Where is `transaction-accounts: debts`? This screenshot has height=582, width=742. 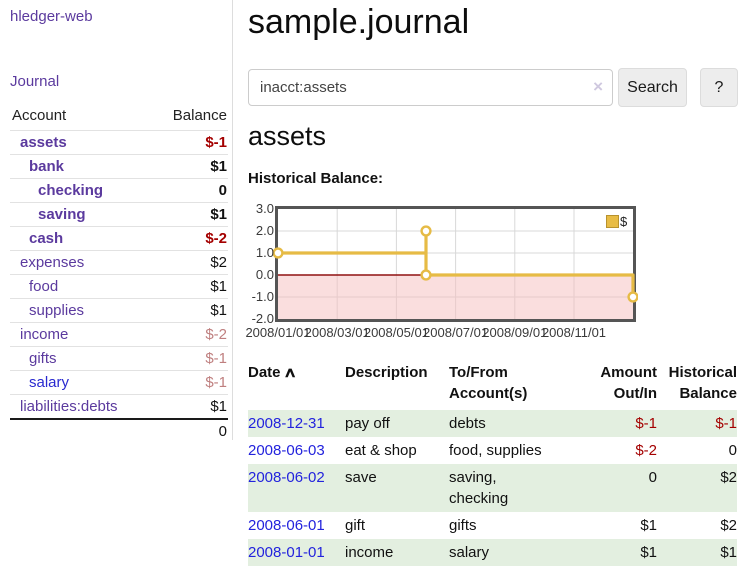 transaction-accounts: debts is located at coordinates (517, 423).